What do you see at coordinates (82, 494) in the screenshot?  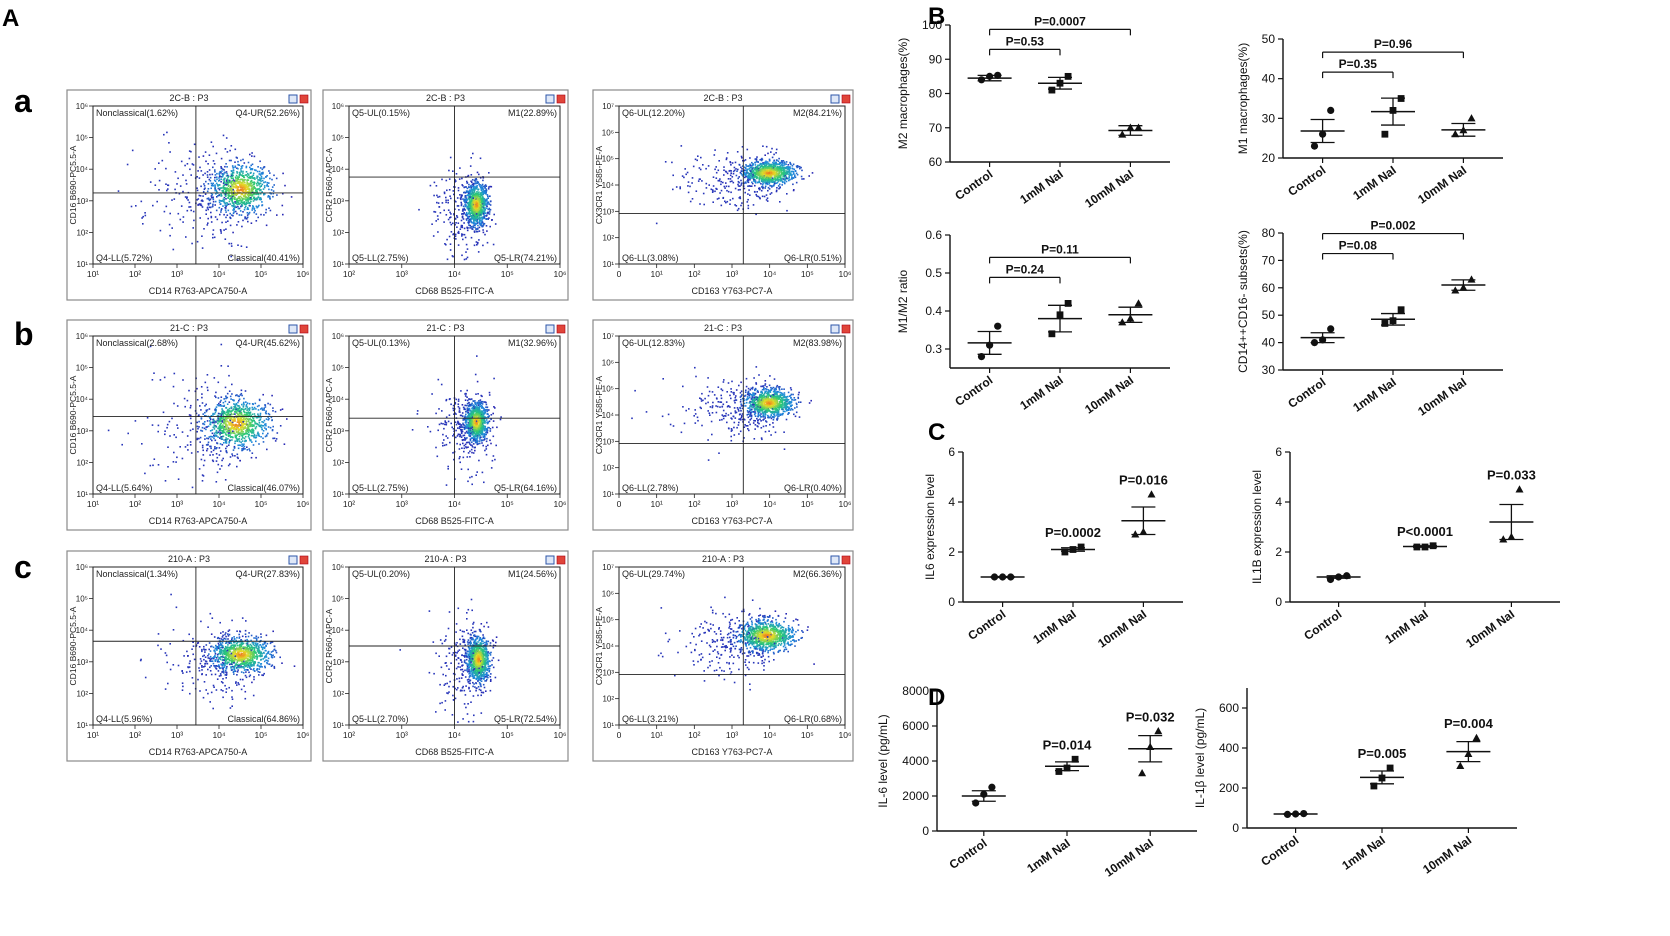 I see `y-tick-label: 10¹` at bounding box center [82, 494].